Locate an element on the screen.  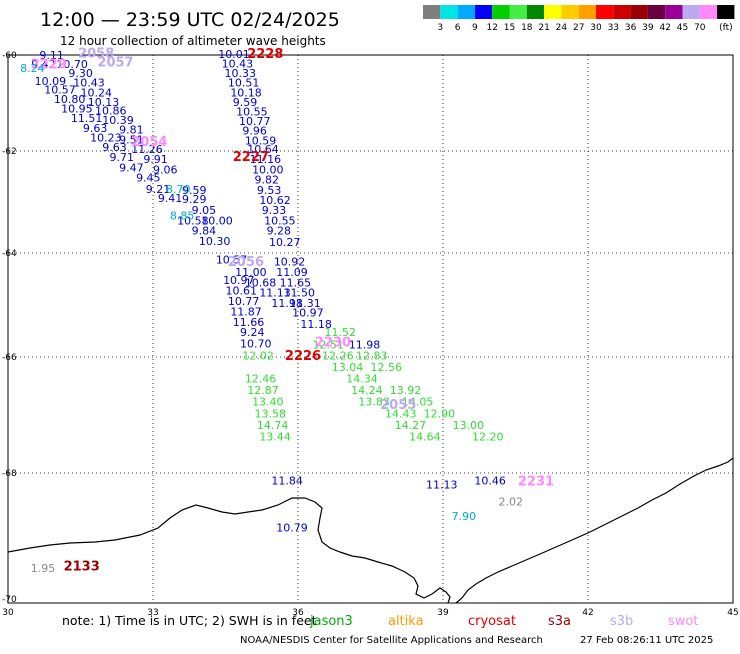
wave-height-value: 14.34 is located at coordinates (362, 379).